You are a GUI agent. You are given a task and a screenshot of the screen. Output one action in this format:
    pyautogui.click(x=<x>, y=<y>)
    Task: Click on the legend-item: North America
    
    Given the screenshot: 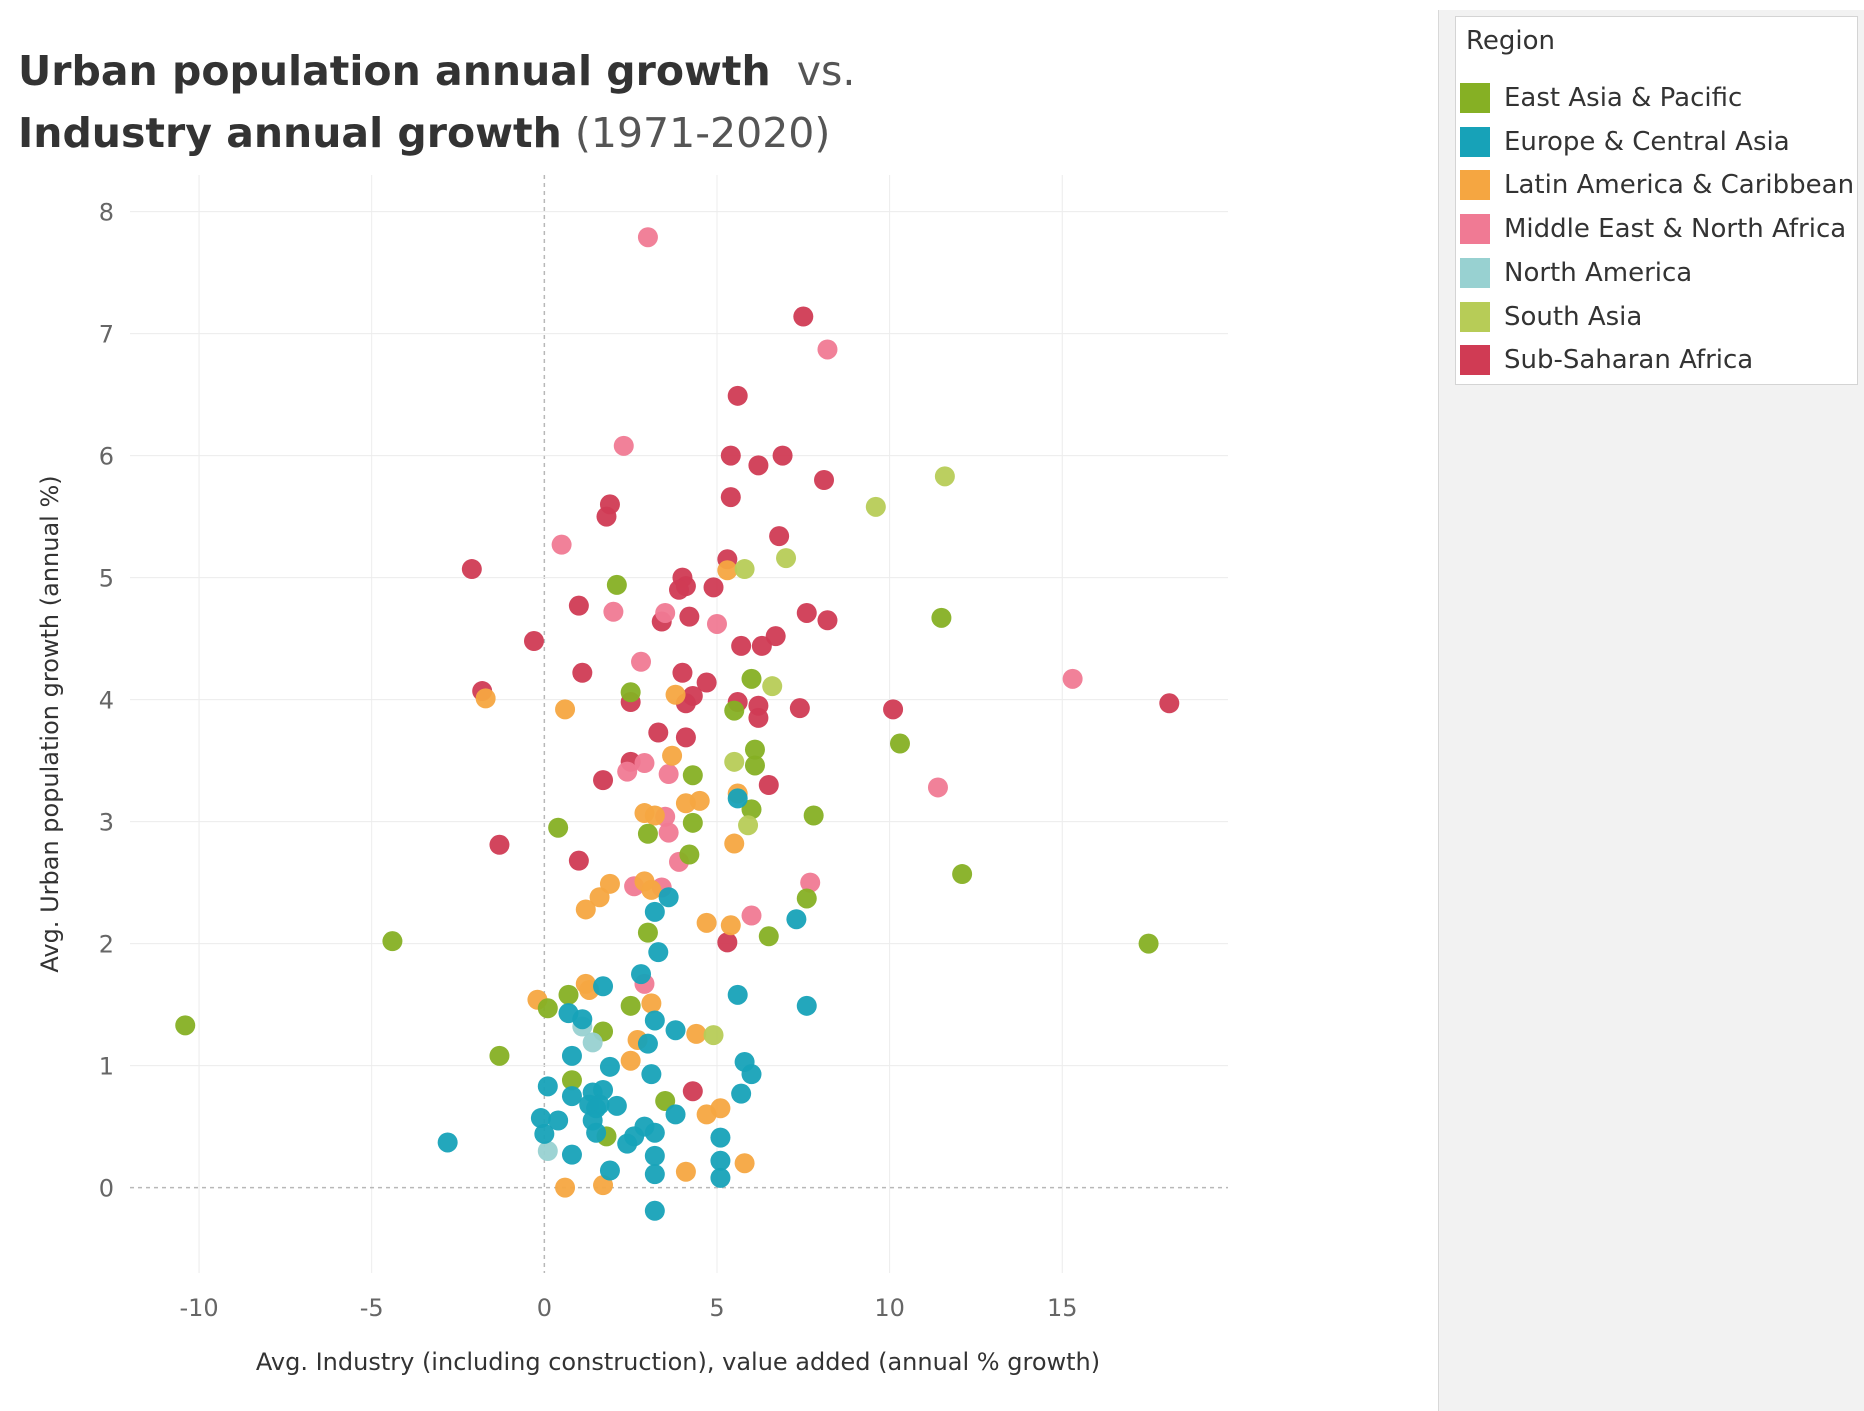 What is the action you would take?
    pyautogui.click(x=1576, y=273)
    